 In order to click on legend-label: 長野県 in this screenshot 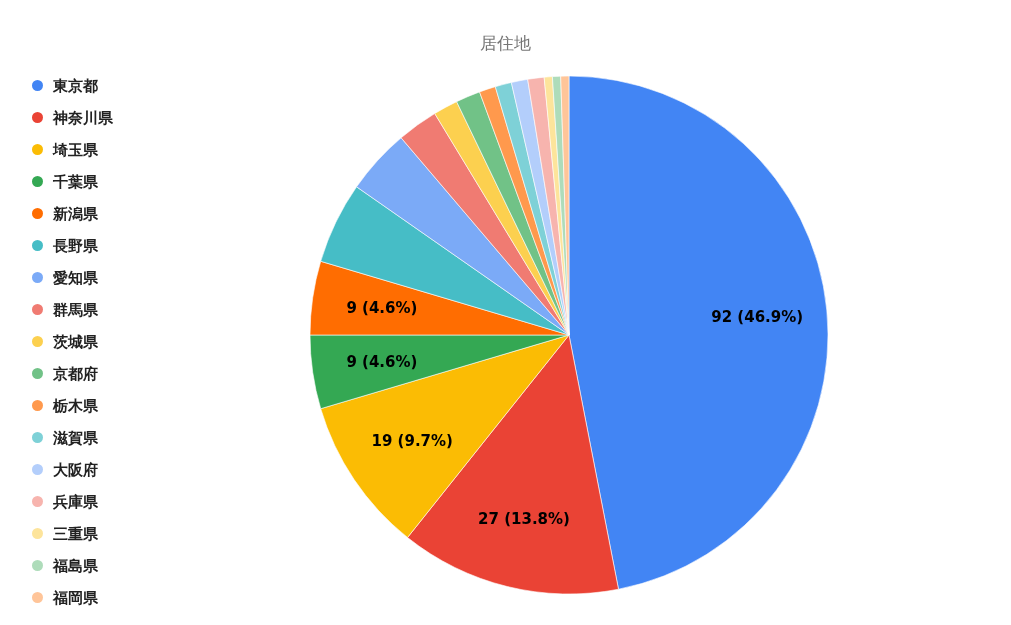, I will do `click(75, 245)`.